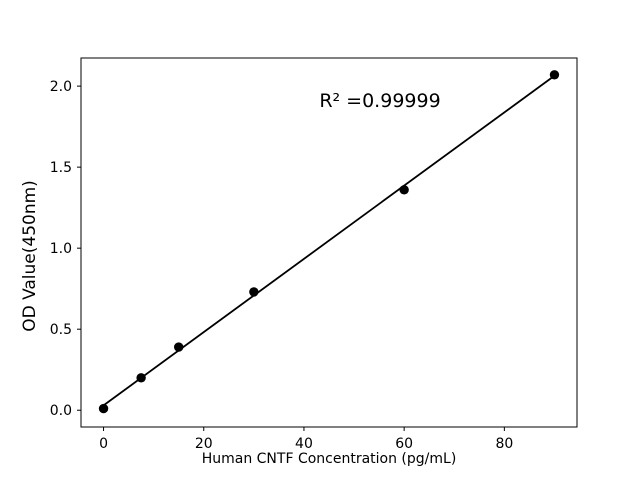  Describe the element at coordinates (380, 101) in the screenshot. I see `r-squared-annotation: R² =0.99999` at that location.